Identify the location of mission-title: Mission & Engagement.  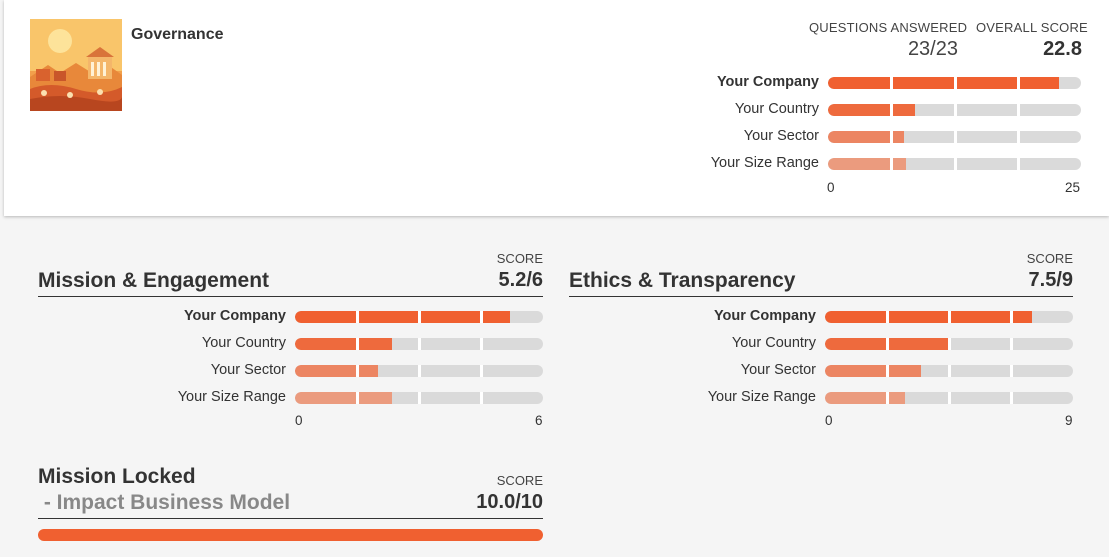
(154, 280).